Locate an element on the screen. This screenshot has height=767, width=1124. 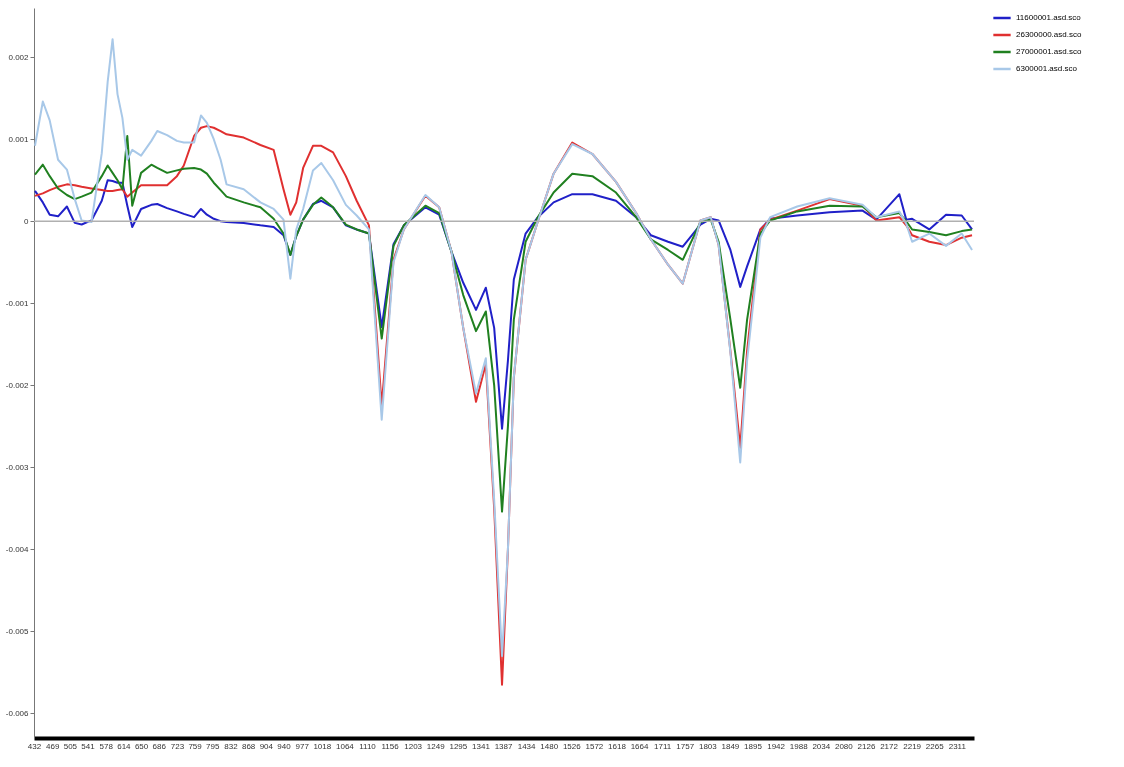
x-tick-label: 1249 is located at coordinates (436, 746).